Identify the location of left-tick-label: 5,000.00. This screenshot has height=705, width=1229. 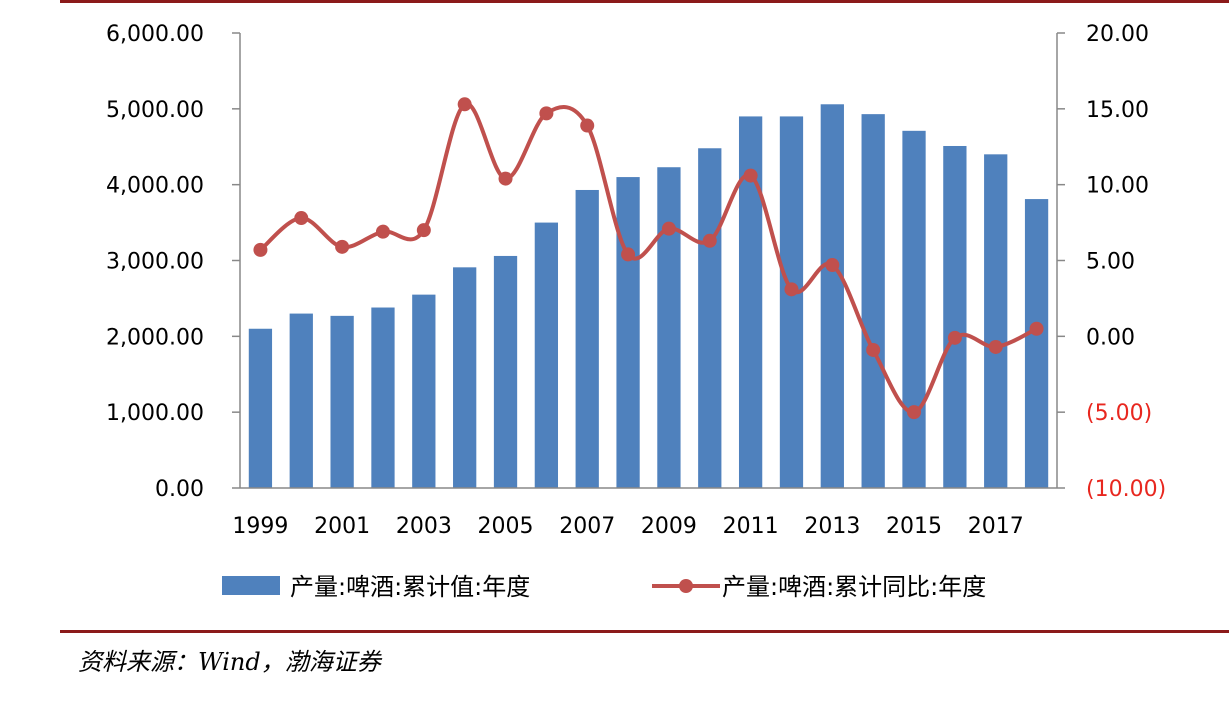
(155, 110).